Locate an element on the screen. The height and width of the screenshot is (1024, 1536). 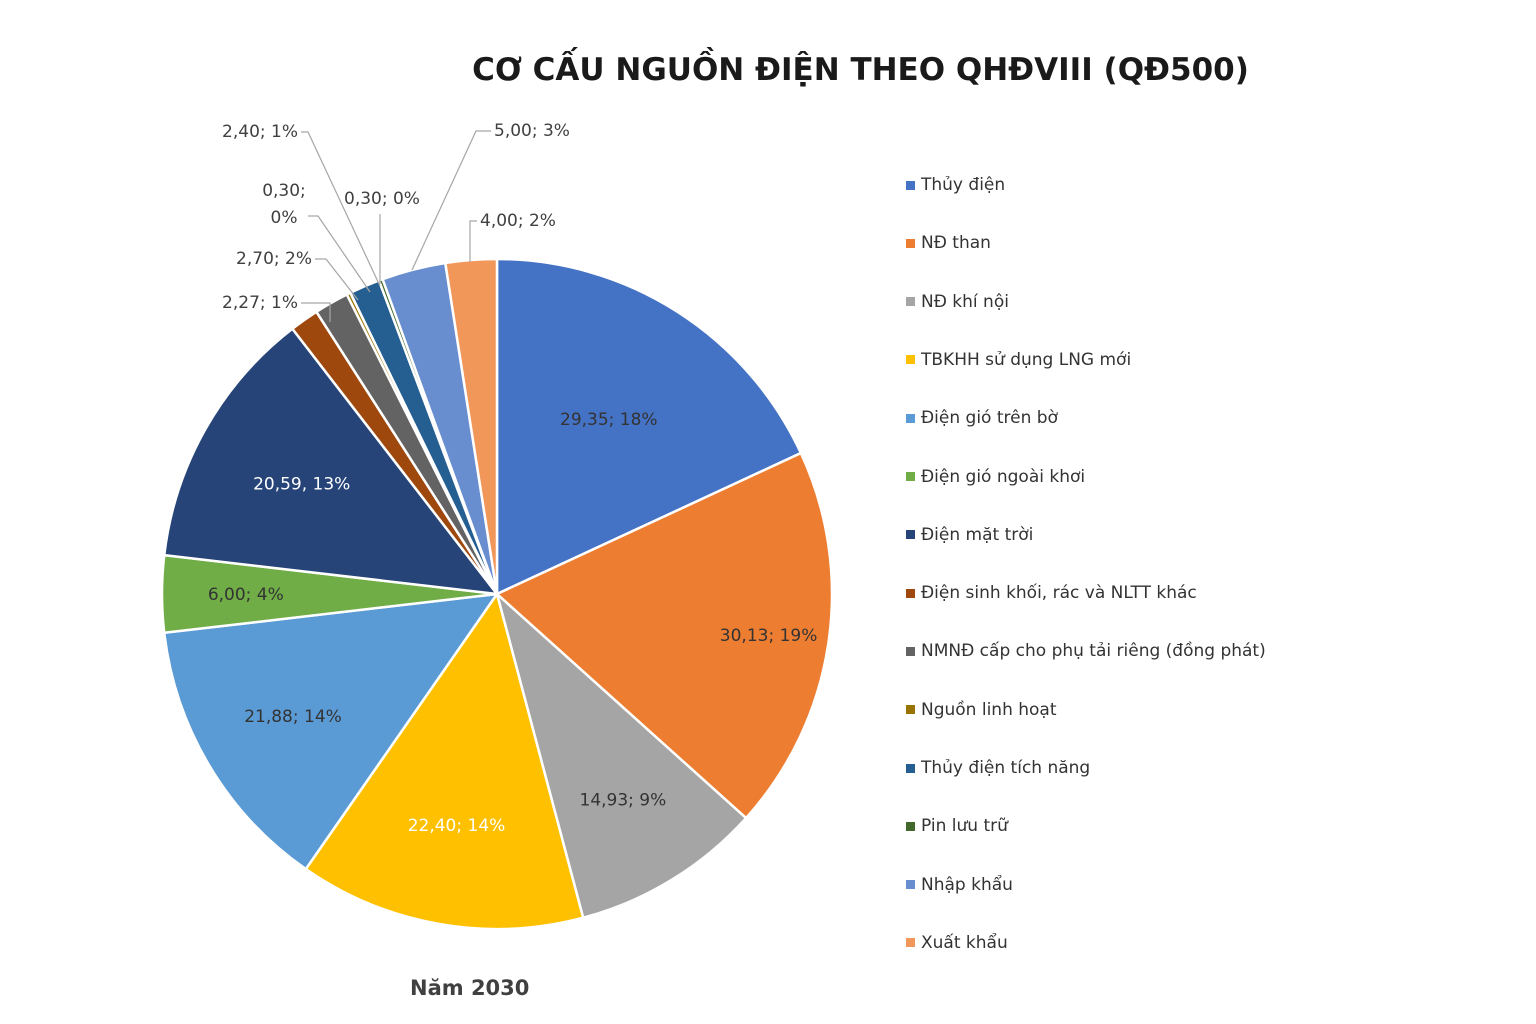
legend-item: NĐ than is located at coordinates (948, 243).